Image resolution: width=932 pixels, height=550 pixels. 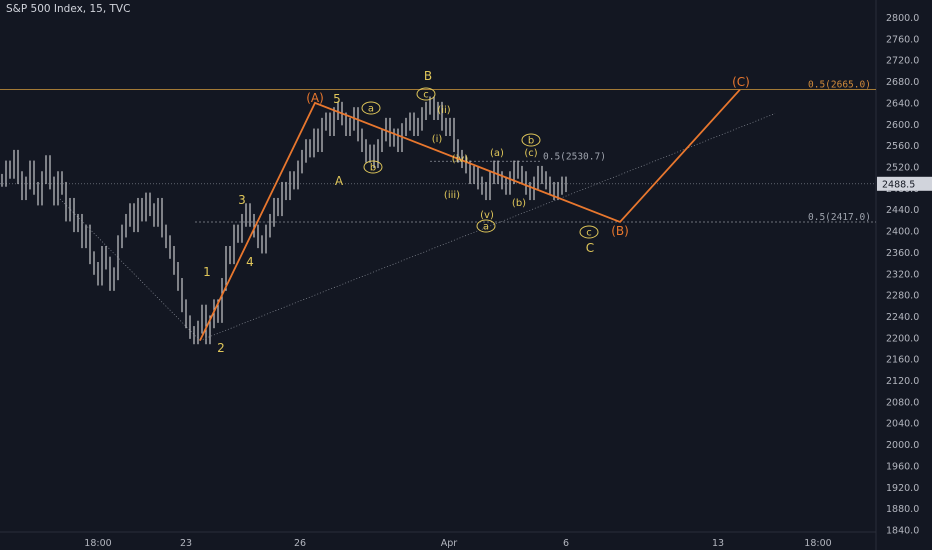 I want to click on y-tick-label: 2080.0, so click(x=902, y=402).